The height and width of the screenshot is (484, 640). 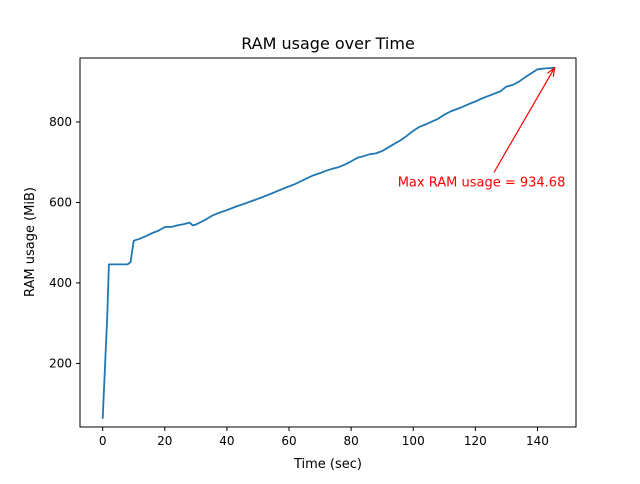 I want to click on annotation-label: Max RAM usage = 934.68, so click(x=482, y=182).